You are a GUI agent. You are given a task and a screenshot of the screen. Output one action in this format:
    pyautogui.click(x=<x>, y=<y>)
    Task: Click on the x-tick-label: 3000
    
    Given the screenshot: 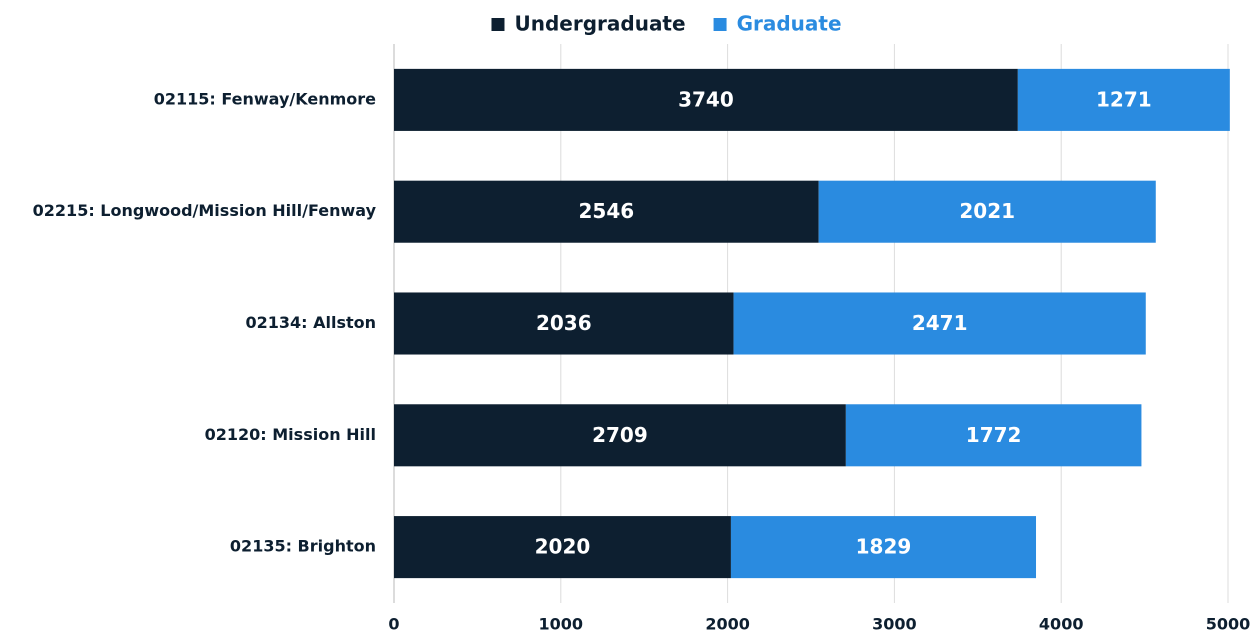 What is the action you would take?
    pyautogui.click(x=894, y=623)
    